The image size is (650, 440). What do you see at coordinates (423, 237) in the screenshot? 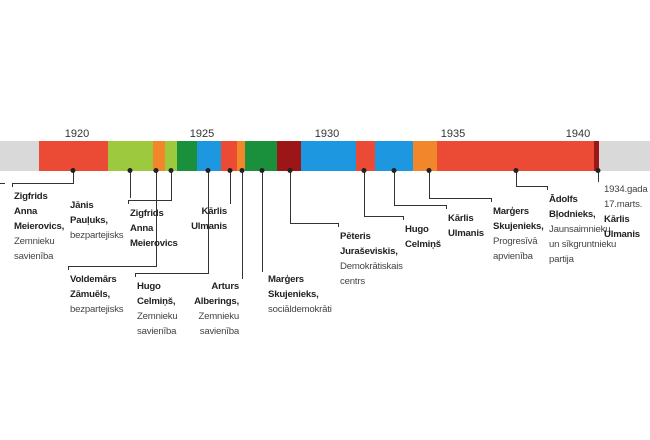
I see `prime-minister-label: Hugo Celmiņš` at bounding box center [423, 237].